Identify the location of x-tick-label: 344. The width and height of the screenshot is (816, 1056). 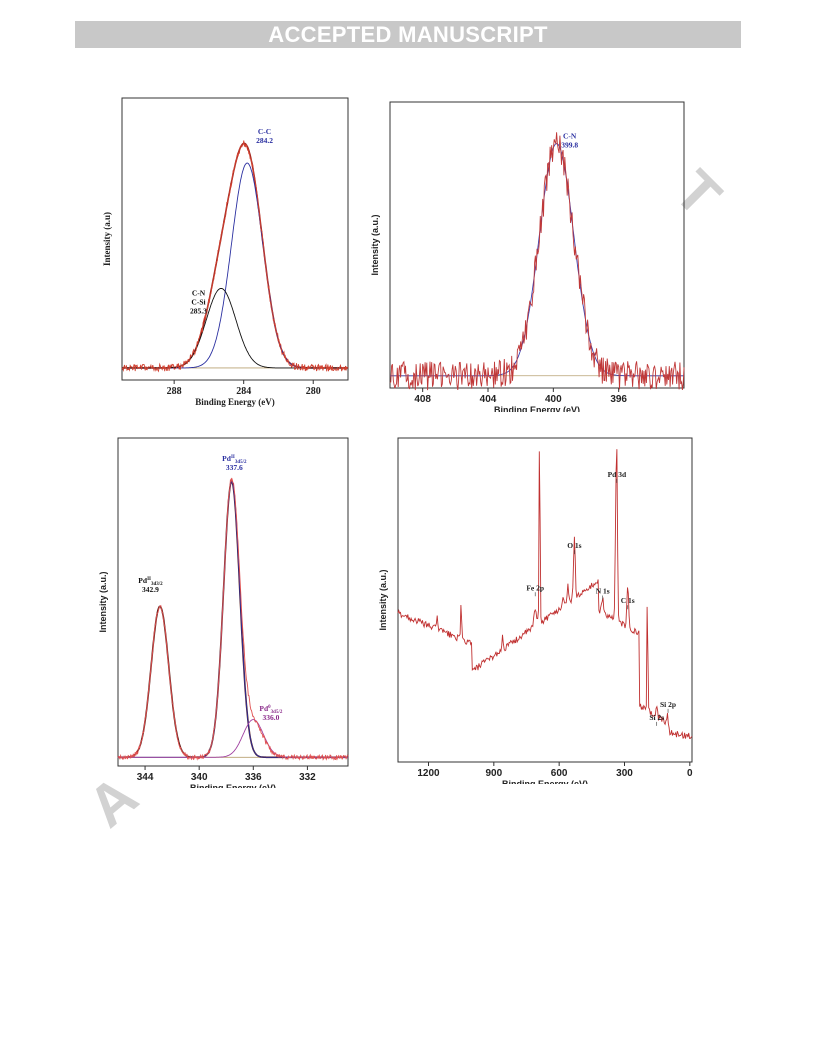
(145, 777).